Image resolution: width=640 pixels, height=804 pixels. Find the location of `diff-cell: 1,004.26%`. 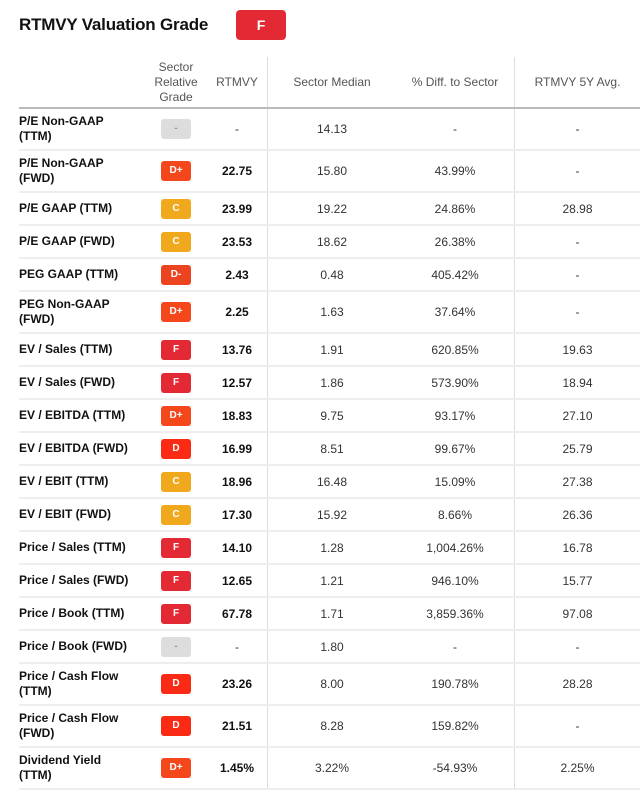

diff-cell: 1,004.26% is located at coordinates (455, 548).